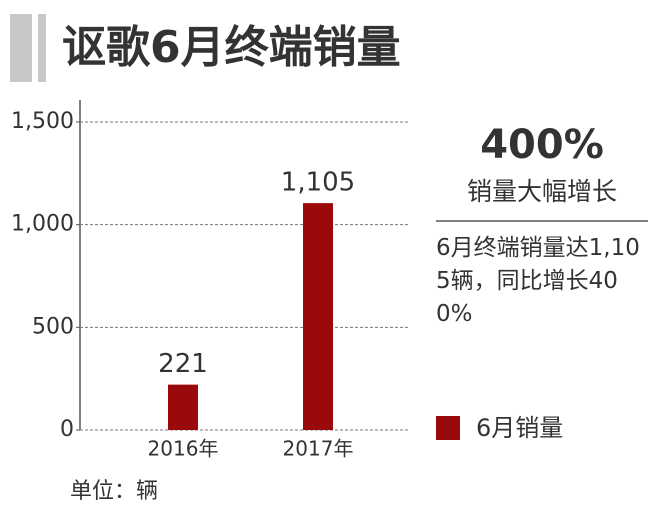  Describe the element at coordinates (519, 428) in the screenshot. I see `legend-label: 6月销量` at that location.